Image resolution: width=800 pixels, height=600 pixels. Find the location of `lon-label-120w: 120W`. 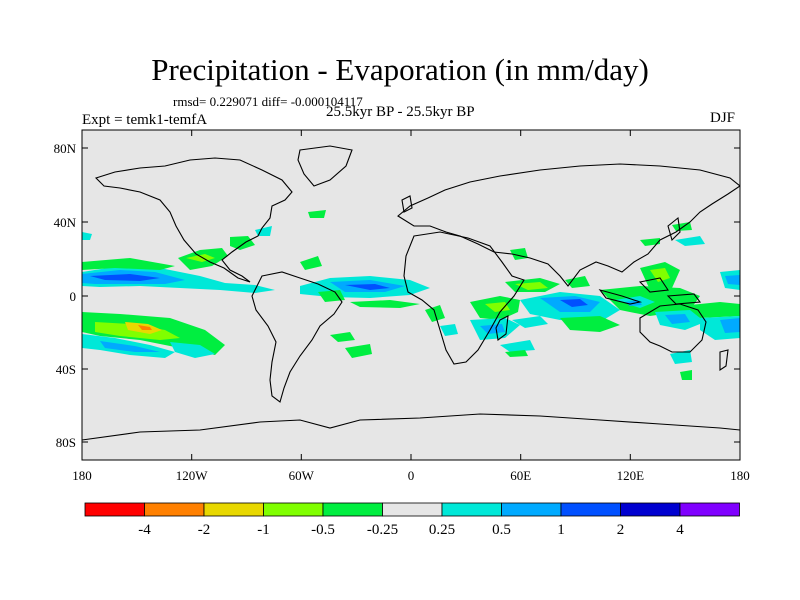

lon-label-120w: 120W is located at coordinates (192, 475).